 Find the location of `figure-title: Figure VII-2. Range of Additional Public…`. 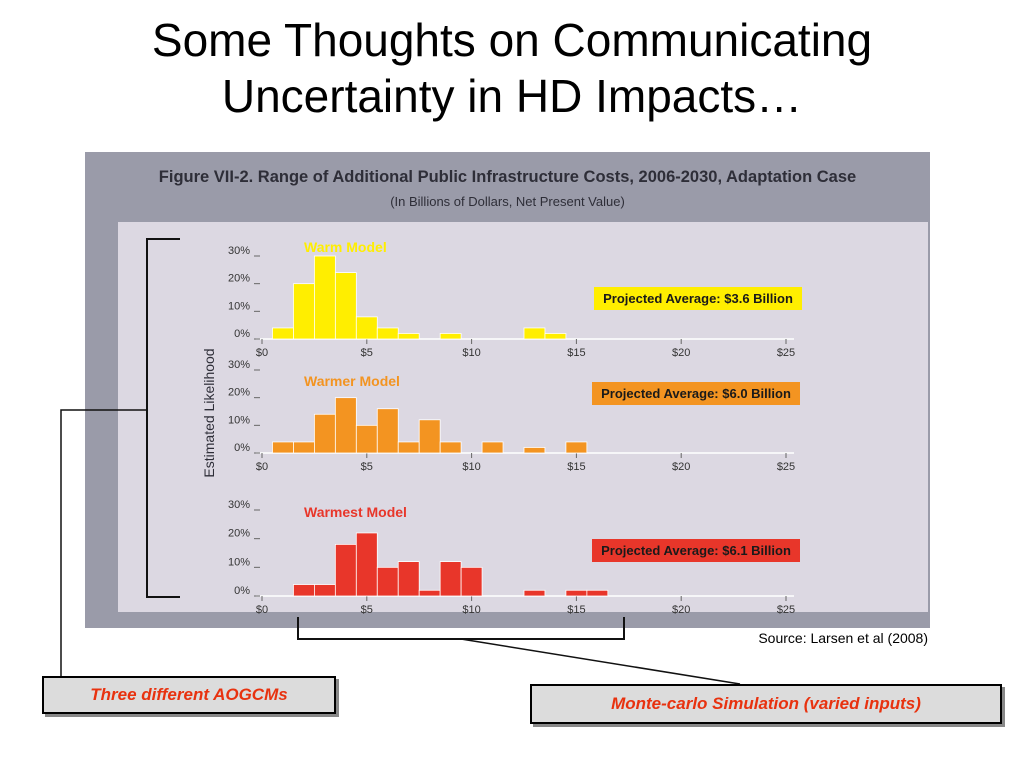

figure-title: Figure VII-2. Range of Additional Public… is located at coordinates (507, 177).